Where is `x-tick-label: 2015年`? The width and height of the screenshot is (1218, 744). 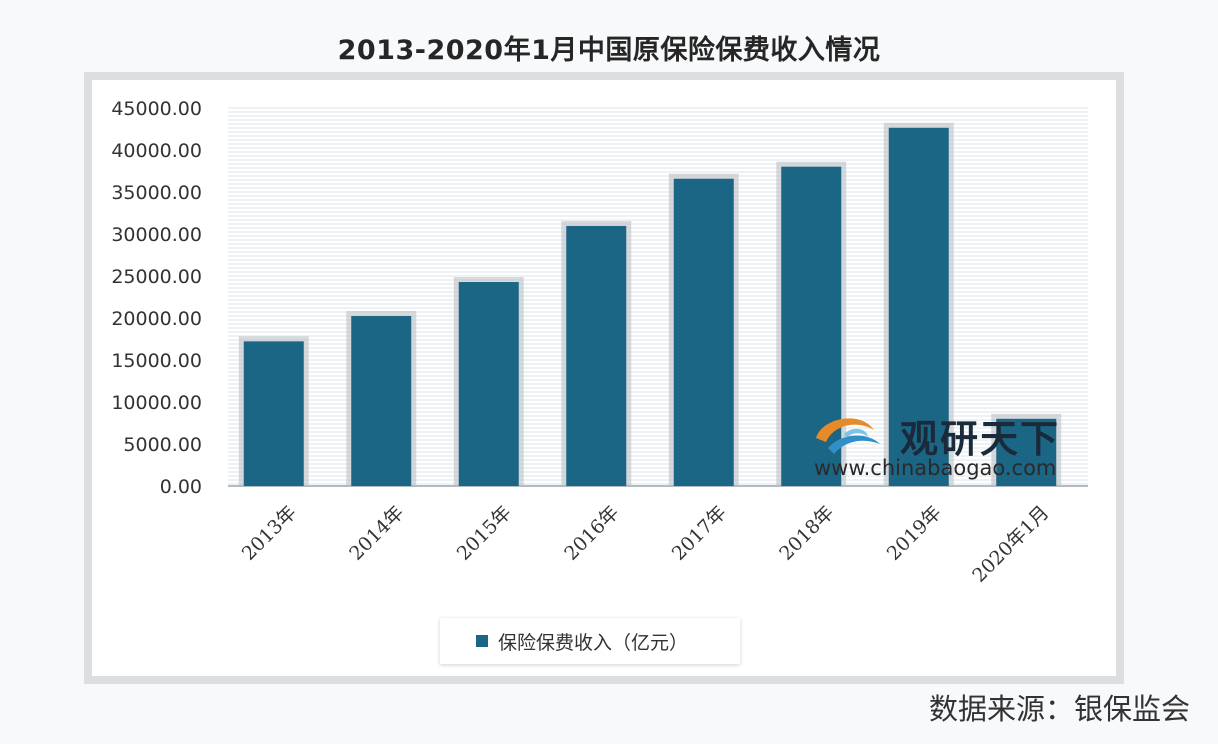 x-tick-label: 2015年 is located at coordinates (484, 533).